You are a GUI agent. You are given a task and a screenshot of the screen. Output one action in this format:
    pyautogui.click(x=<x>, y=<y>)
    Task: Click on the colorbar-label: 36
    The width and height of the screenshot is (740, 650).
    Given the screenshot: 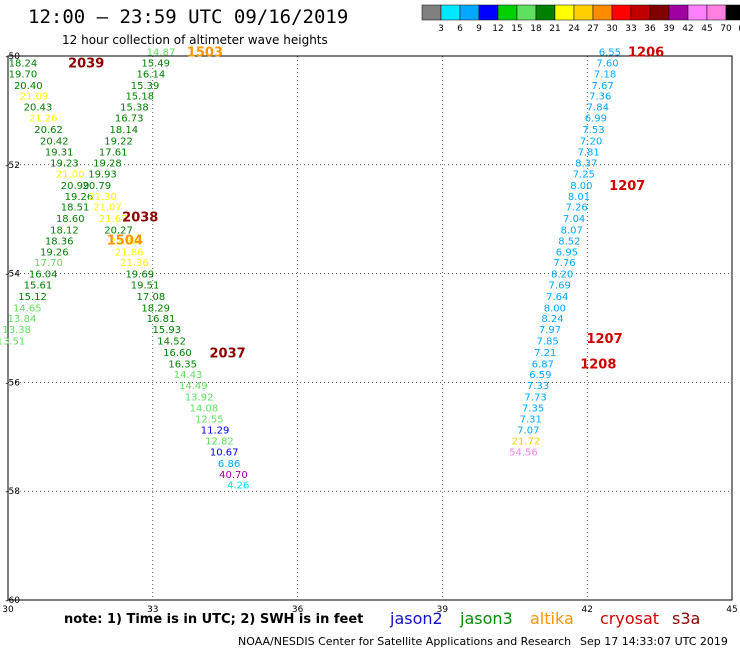 What is the action you would take?
    pyautogui.click(x=650, y=29)
    